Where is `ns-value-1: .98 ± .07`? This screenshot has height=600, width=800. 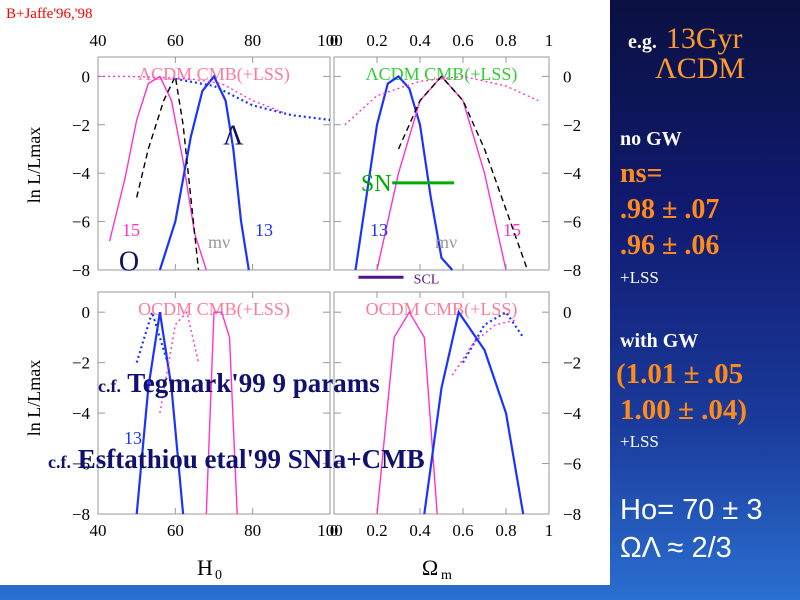
ns-value-1: .98 ± .07 is located at coordinates (670, 209).